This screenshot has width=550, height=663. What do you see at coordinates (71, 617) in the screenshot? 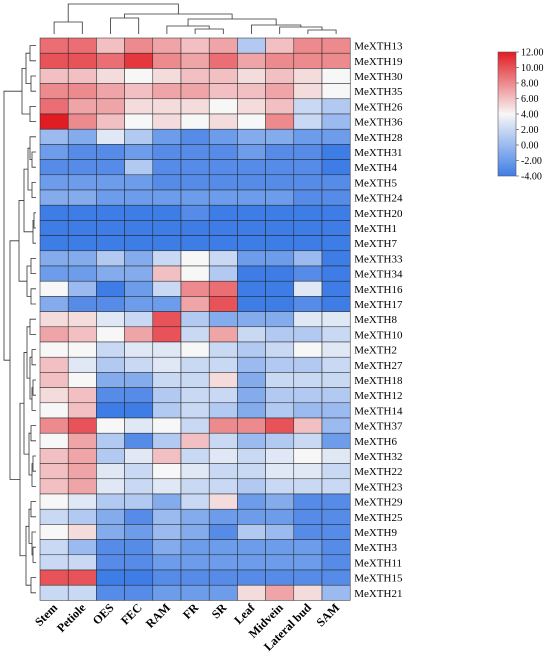
I see `column-label: Petiole` at bounding box center [71, 617].